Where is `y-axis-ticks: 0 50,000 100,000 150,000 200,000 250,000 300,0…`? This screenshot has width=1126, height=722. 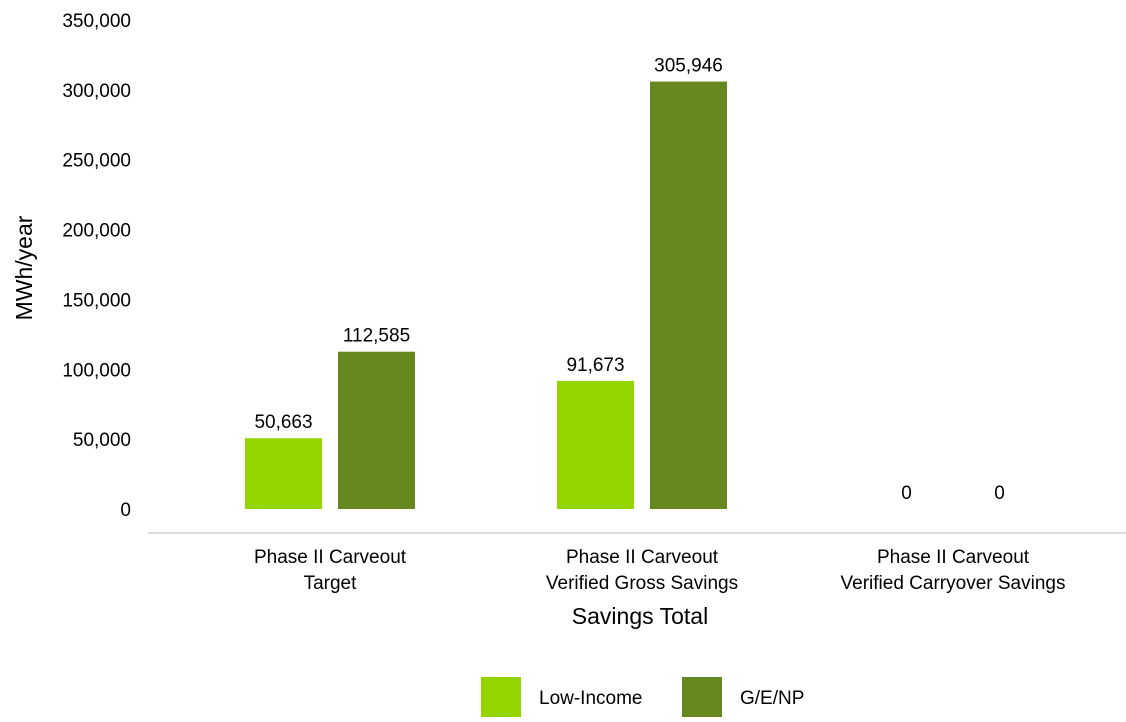
y-axis-ticks: 0 50,000 100,000 150,000 200,000 250,000 300,0… is located at coordinates (96, 266).